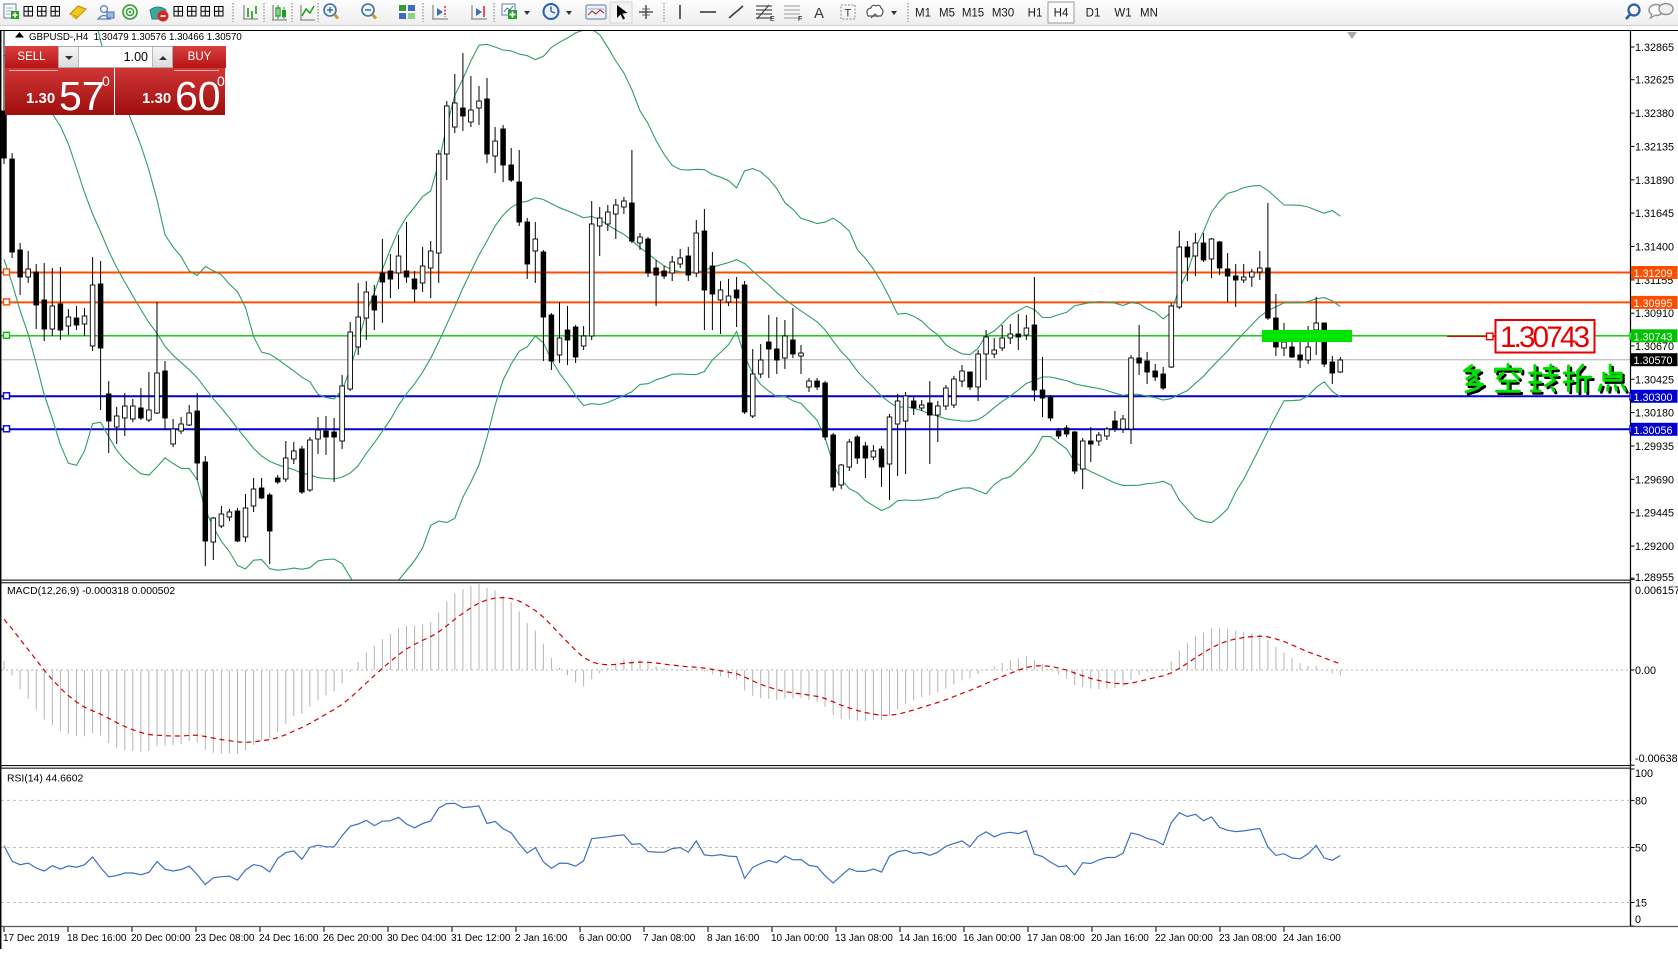  I want to click on svg-text: 14 Jan 16:00, so click(928, 938).